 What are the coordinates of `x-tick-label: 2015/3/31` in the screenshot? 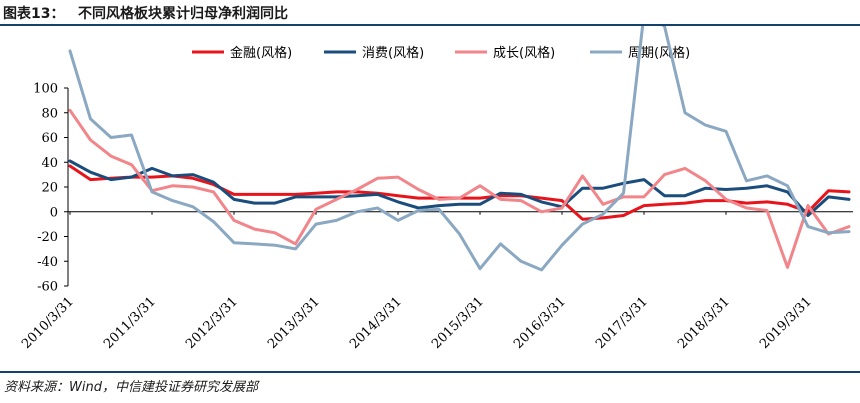 It's located at (458, 323).